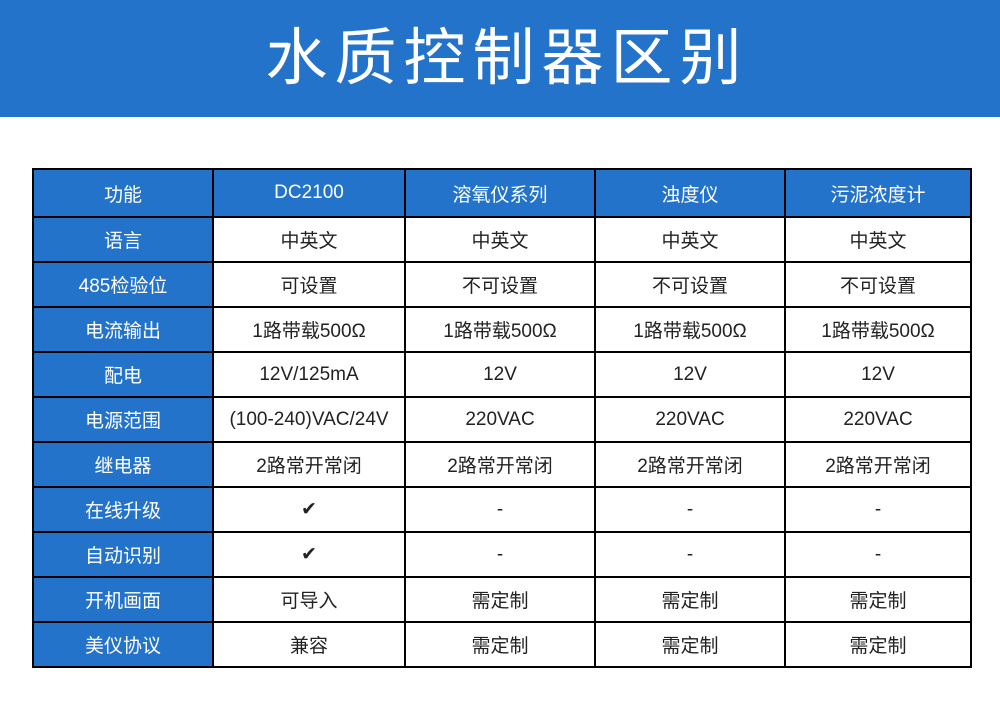  I want to click on table-header-row: 功能 DC2100 溶氧仪系列 浊度仪 污泥浓度计, so click(502, 193).